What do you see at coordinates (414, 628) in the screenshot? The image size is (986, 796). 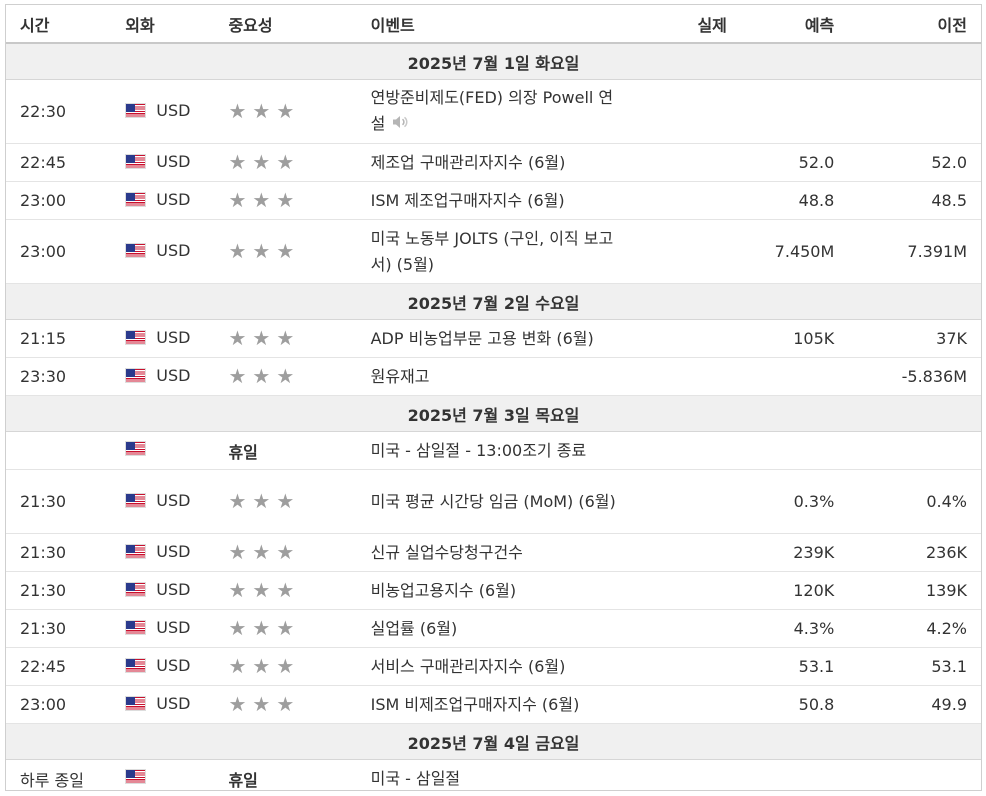 I see `event-name: 실업률 (6월)` at bounding box center [414, 628].